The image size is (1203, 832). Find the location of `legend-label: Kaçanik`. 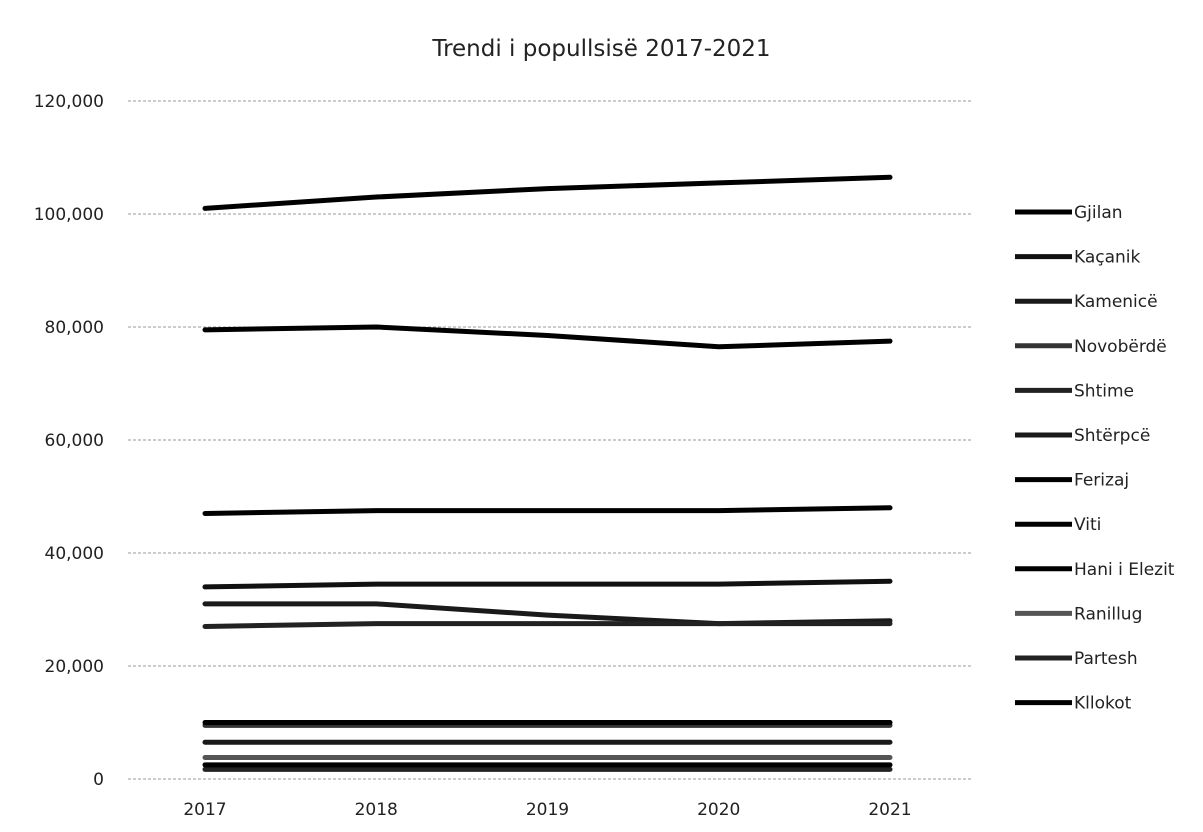

legend-label: Kaçanik is located at coordinates (1107, 258).